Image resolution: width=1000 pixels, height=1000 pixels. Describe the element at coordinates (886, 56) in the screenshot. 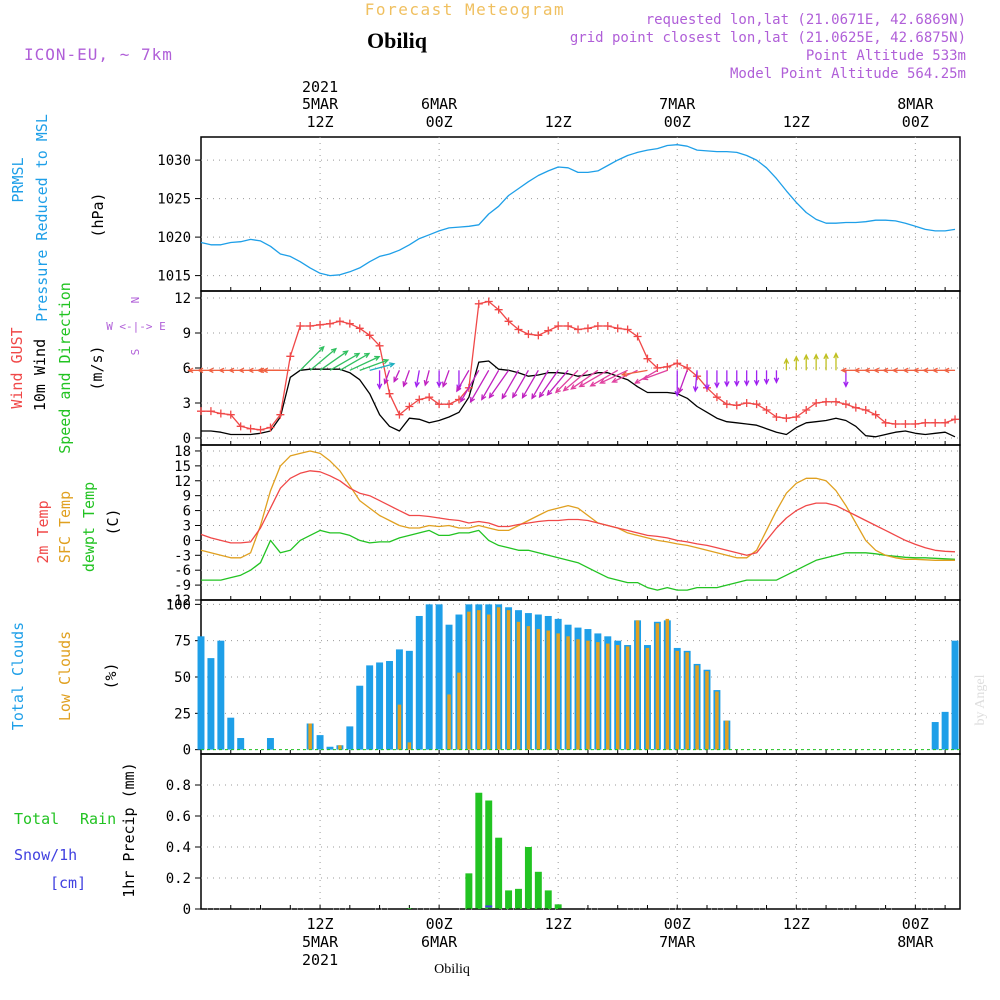

I see `point-altitude: Point Altitude 533m` at that location.